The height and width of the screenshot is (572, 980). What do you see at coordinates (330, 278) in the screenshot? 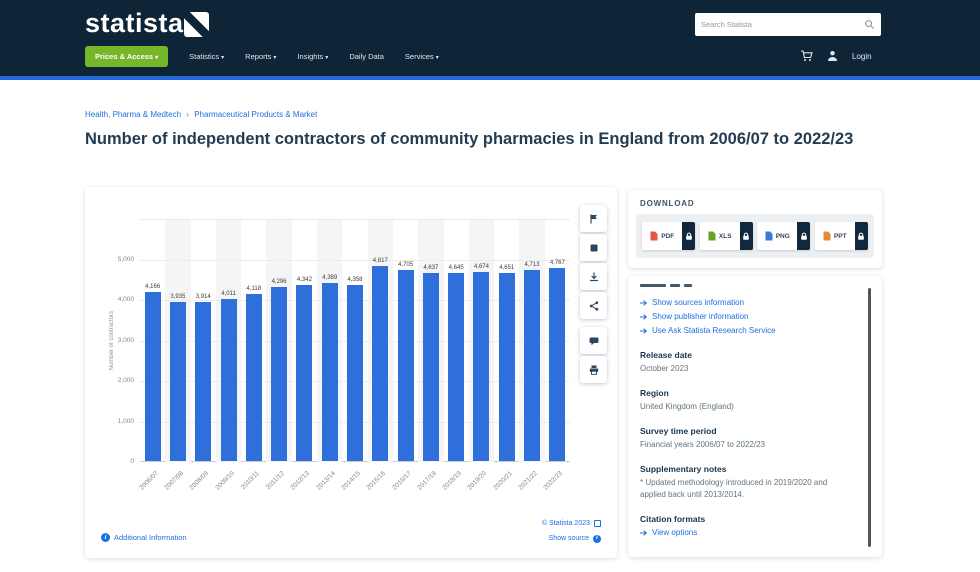
I see `bar-value-label: 4,389` at bounding box center [330, 278].